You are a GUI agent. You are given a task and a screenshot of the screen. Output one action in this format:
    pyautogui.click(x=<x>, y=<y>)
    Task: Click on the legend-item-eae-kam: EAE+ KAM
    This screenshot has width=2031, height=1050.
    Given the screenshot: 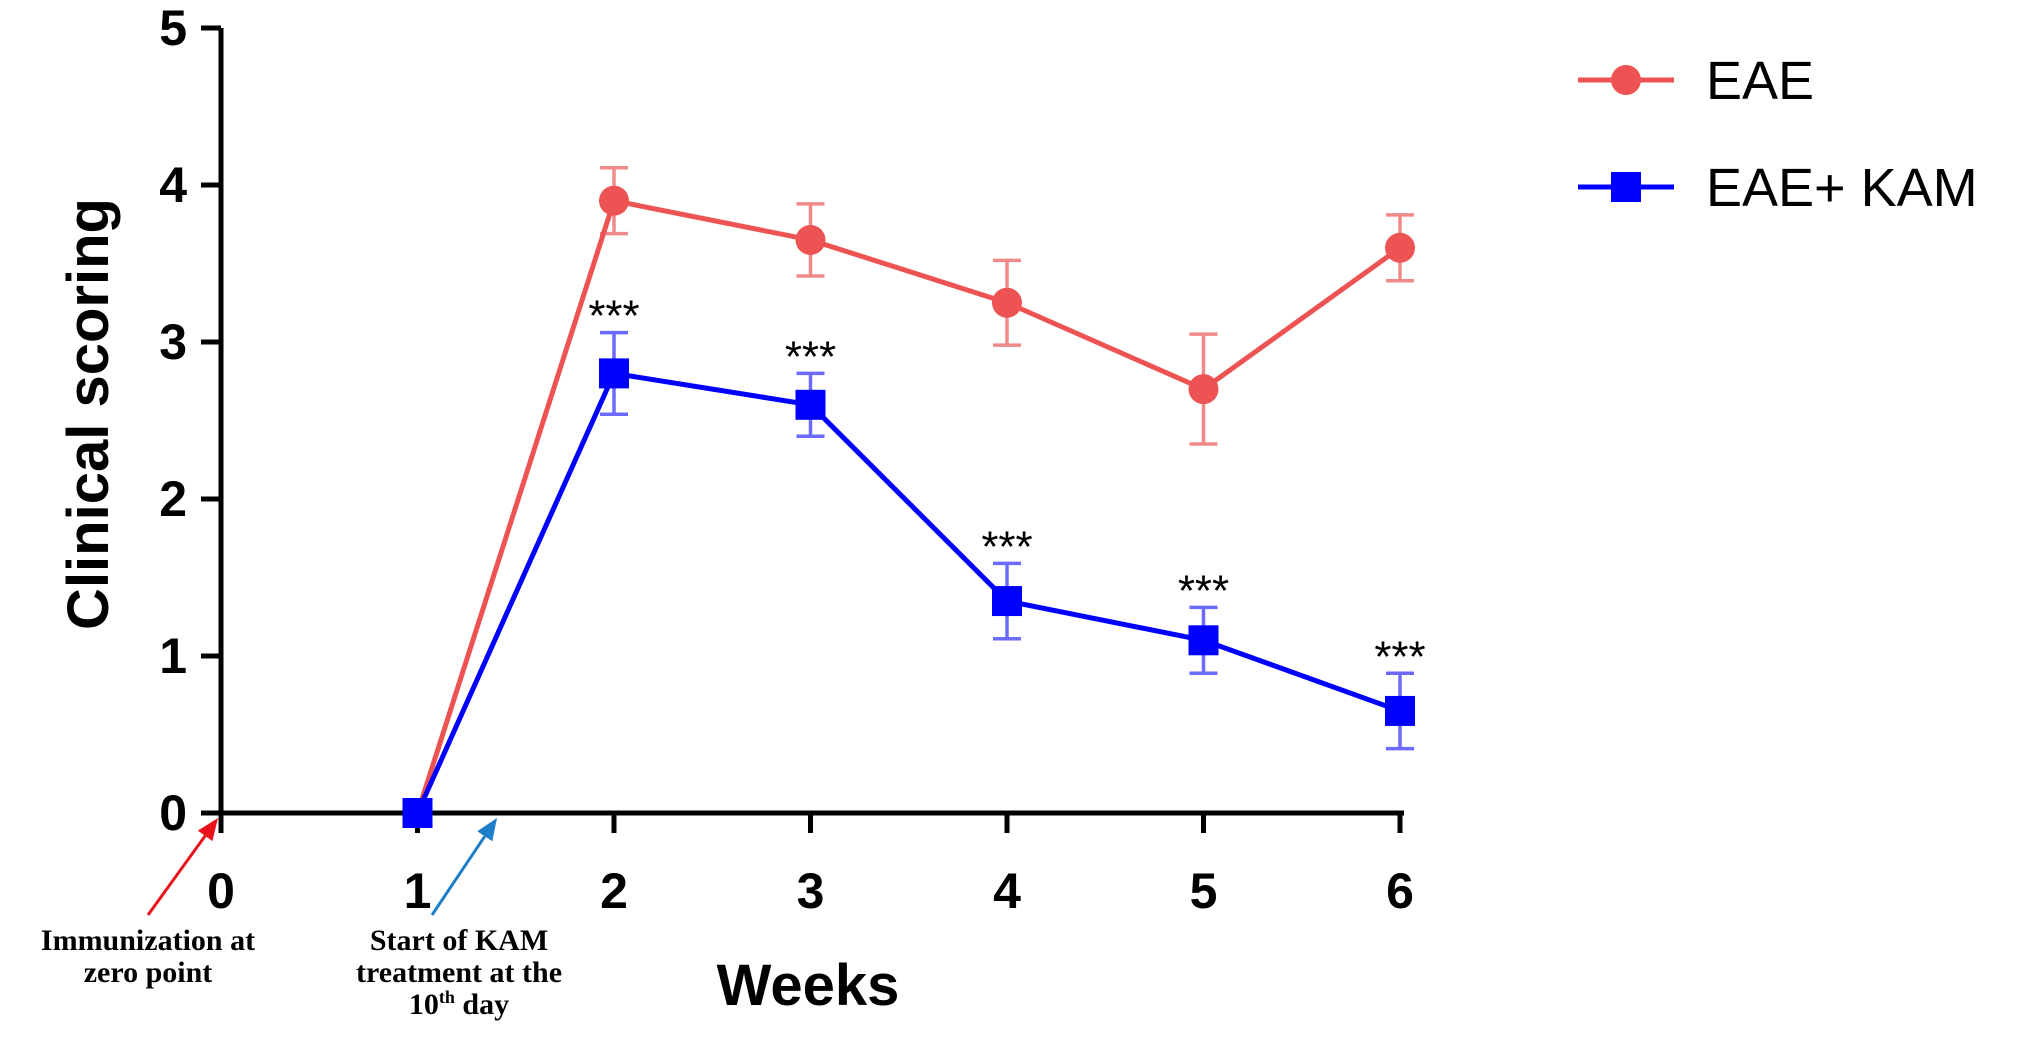 What is the action you would take?
    pyautogui.click(x=1778, y=188)
    